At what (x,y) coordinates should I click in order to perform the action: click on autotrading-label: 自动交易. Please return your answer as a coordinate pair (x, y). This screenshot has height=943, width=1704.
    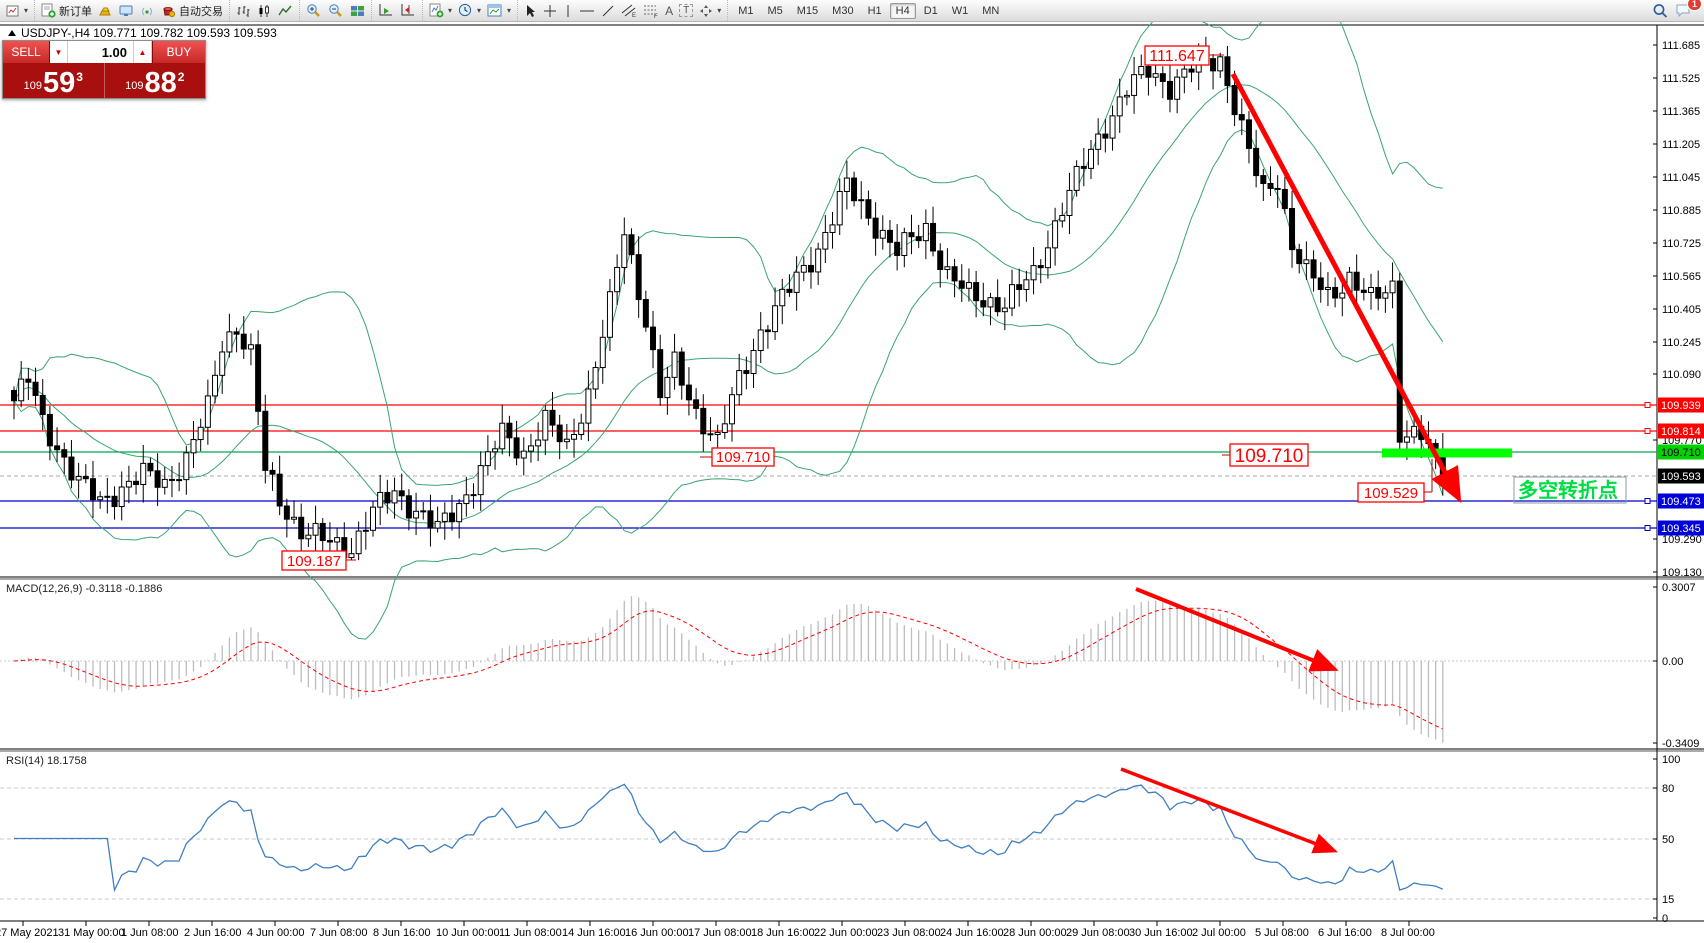
    Looking at the image, I should click on (201, 11).